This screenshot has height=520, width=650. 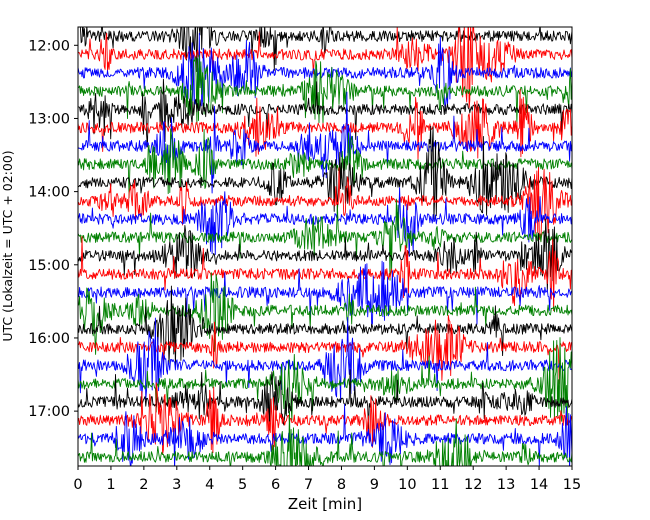 I want to click on y-axis-title: UTC (Lokalzeit = UTC + 02:00), so click(x=7, y=245).